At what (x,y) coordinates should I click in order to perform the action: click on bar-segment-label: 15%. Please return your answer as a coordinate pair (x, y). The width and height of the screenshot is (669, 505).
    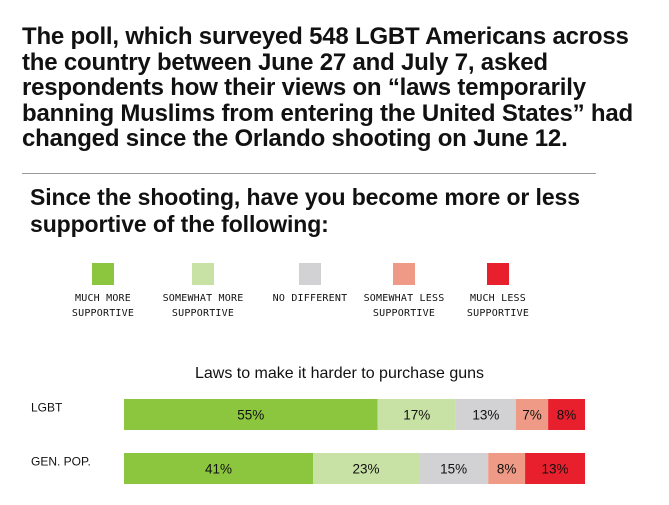
    Looking at the image, I should click on (453, 469).